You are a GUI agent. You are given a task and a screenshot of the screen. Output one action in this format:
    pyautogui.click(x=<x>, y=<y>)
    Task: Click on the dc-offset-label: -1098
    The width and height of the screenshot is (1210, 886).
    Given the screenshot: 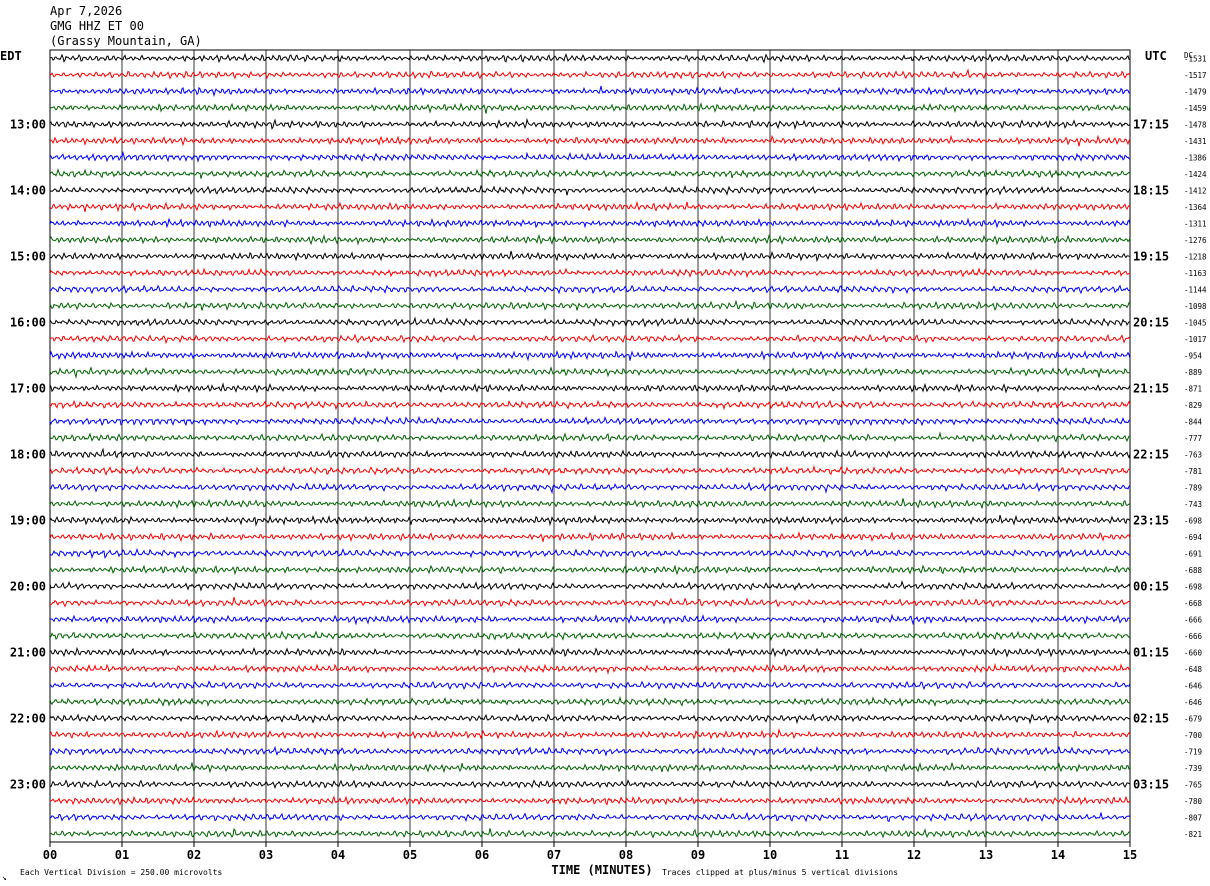 What is the action you would take?
    pyautogui.click(x=1195, y=306)
    